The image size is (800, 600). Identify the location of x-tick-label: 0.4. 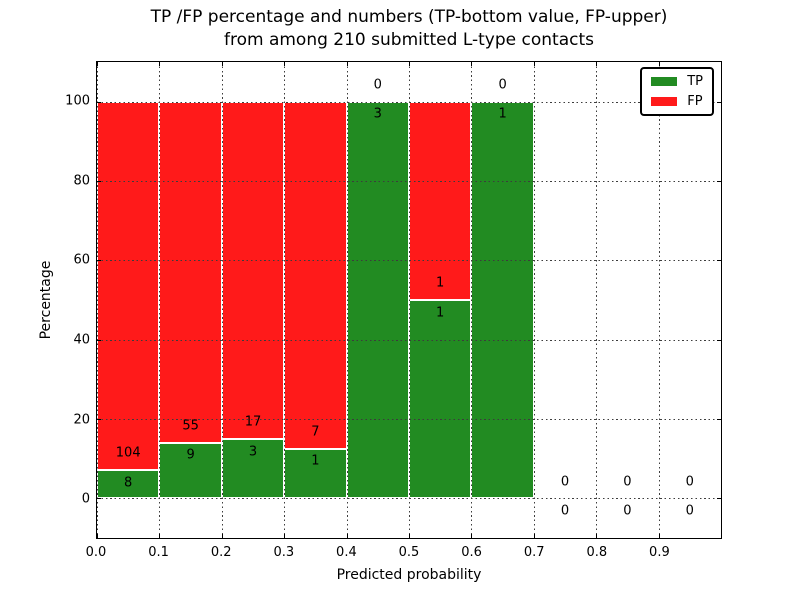
(346, 552).